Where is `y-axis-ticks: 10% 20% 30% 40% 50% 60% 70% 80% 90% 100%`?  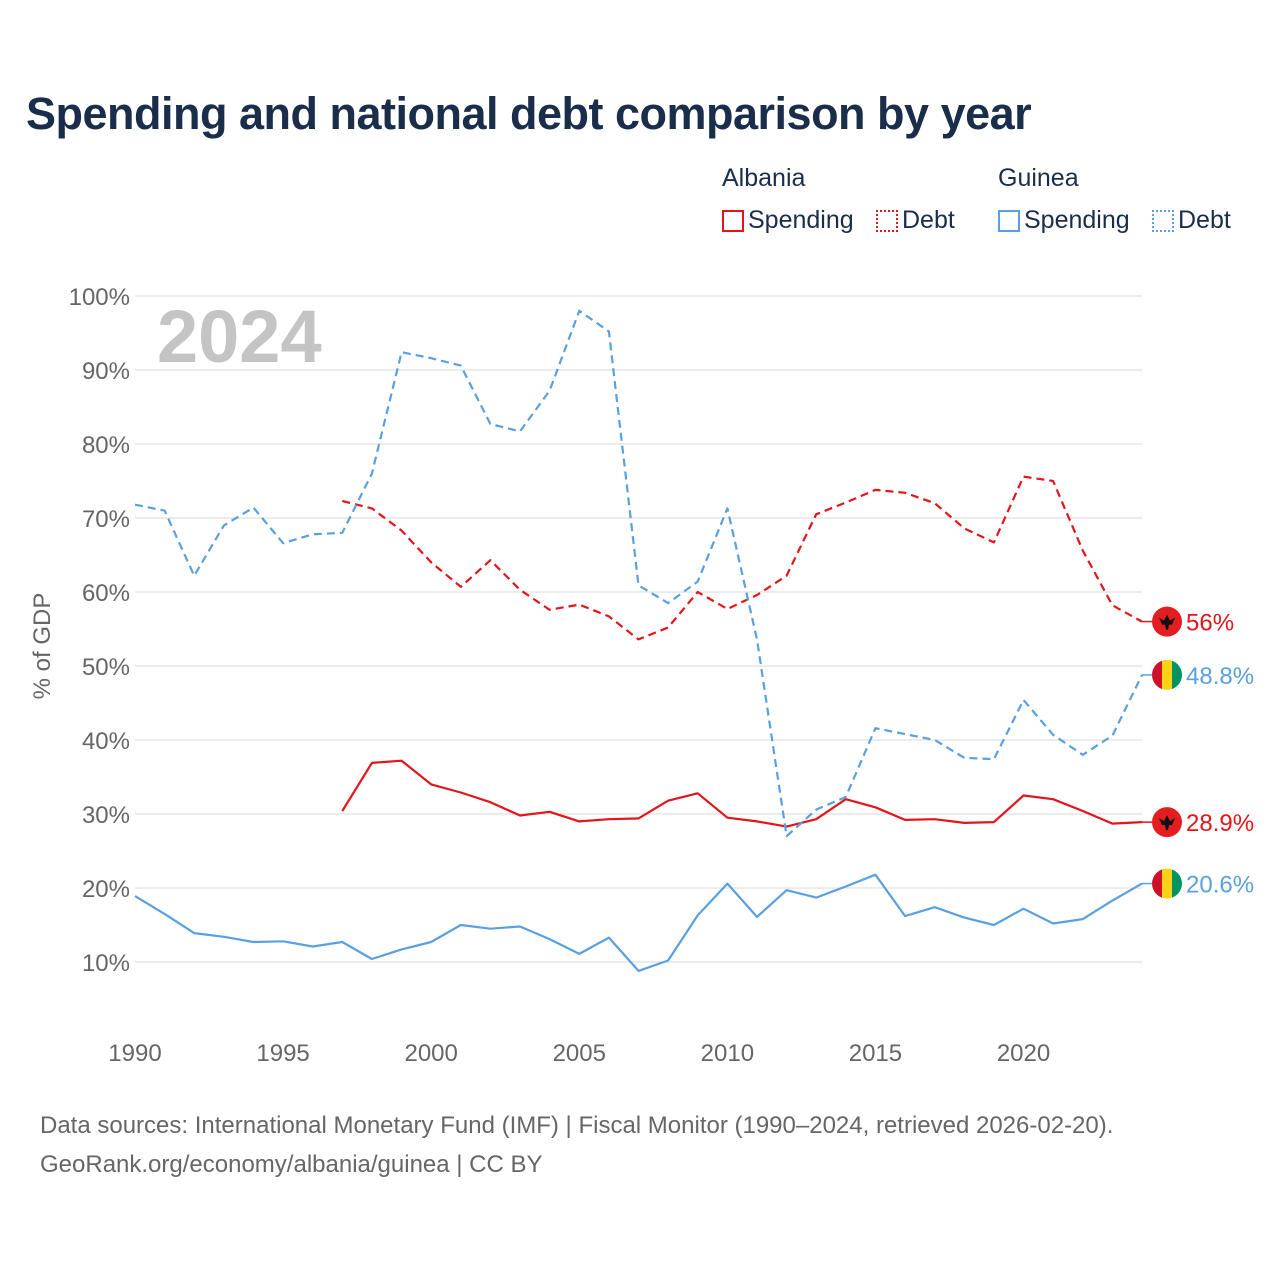 y-axis-ticks: 10% 20% 30% 40% 50% 60% 70% 80% 90% 100% is located at coordinates (99, 630).